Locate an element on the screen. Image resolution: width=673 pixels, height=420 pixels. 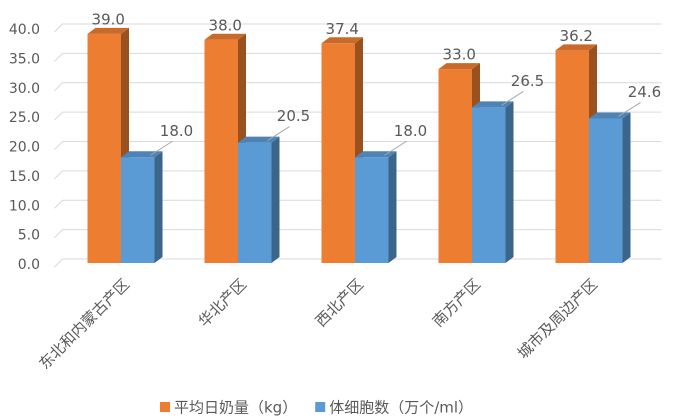
data-label: 26.5 is located at coordinates (527, 81).